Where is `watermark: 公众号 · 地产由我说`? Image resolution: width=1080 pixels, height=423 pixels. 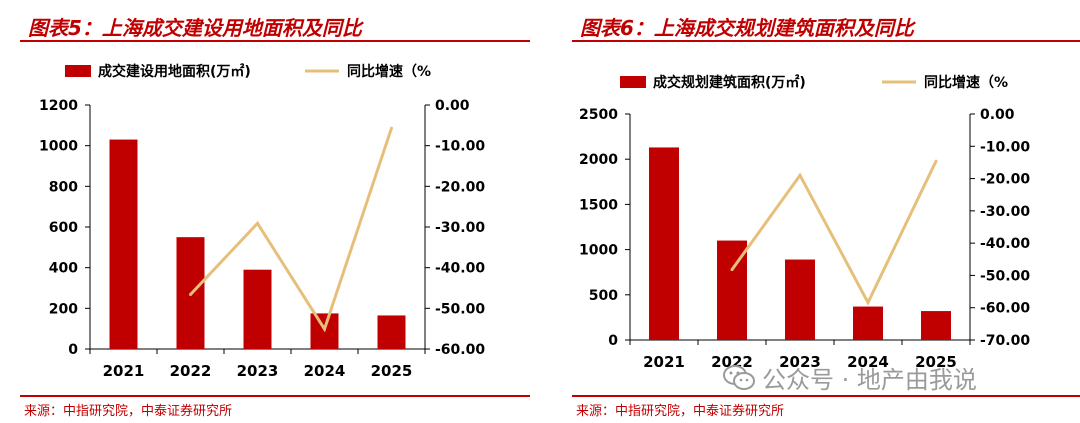
watermark: 公众号 · 地产由我说 is located at coordinates (849, 377).